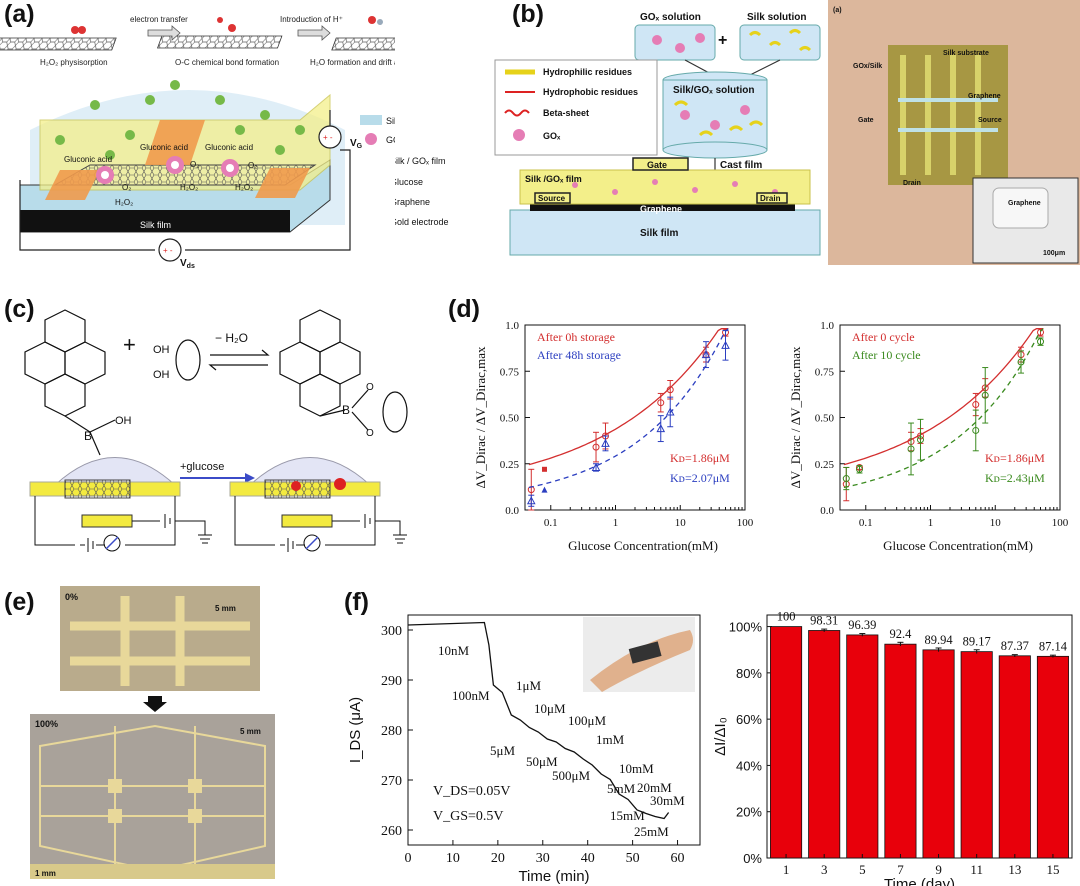  What do you see at coordinates (550, 708) in the screenshot?
I see `concentration-annotation: 10μM` at bounding box center [550, 708].